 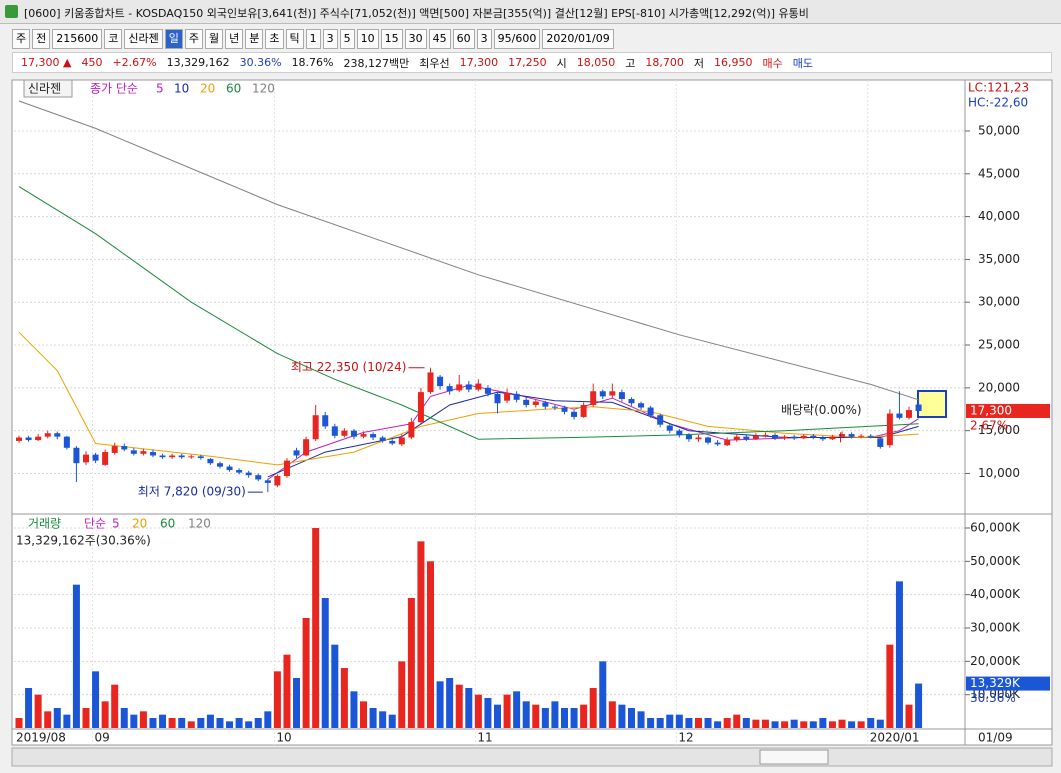 I want to click on legend-entry: 5, so click(x=116, y=524).